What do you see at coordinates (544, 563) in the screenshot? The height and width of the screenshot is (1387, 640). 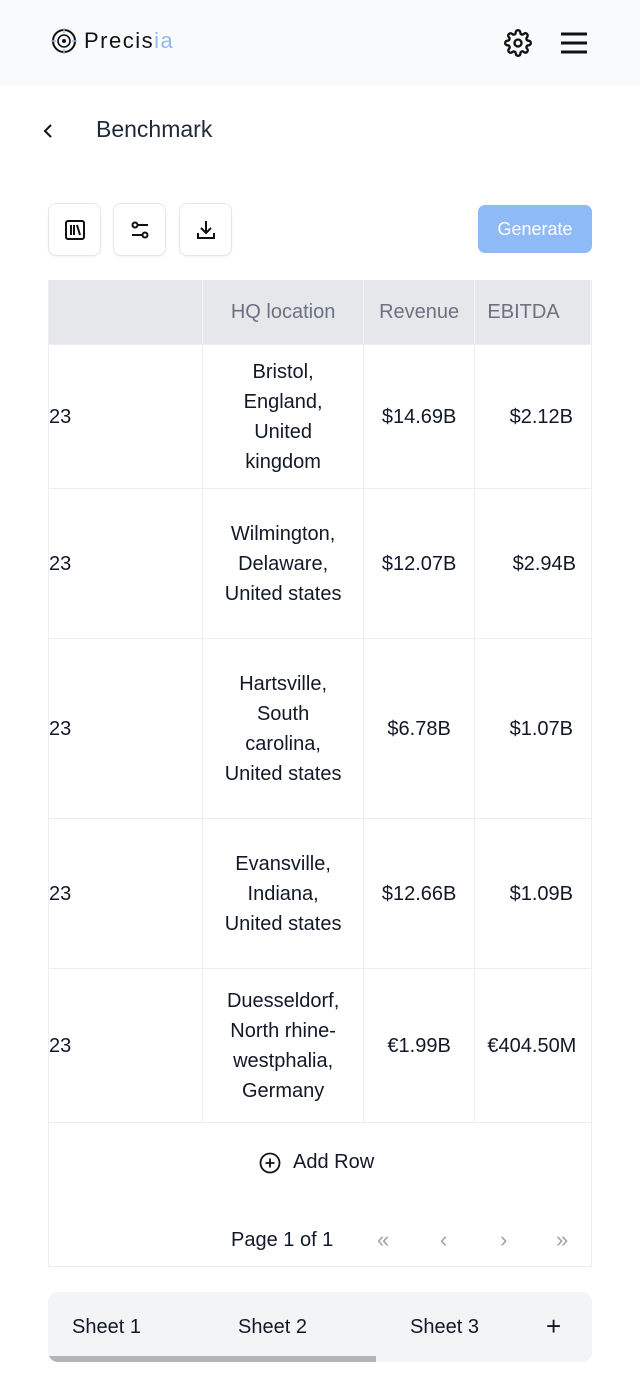 I see `table-cell-ebitda: $2.94B` at bounding box center [544, 563].